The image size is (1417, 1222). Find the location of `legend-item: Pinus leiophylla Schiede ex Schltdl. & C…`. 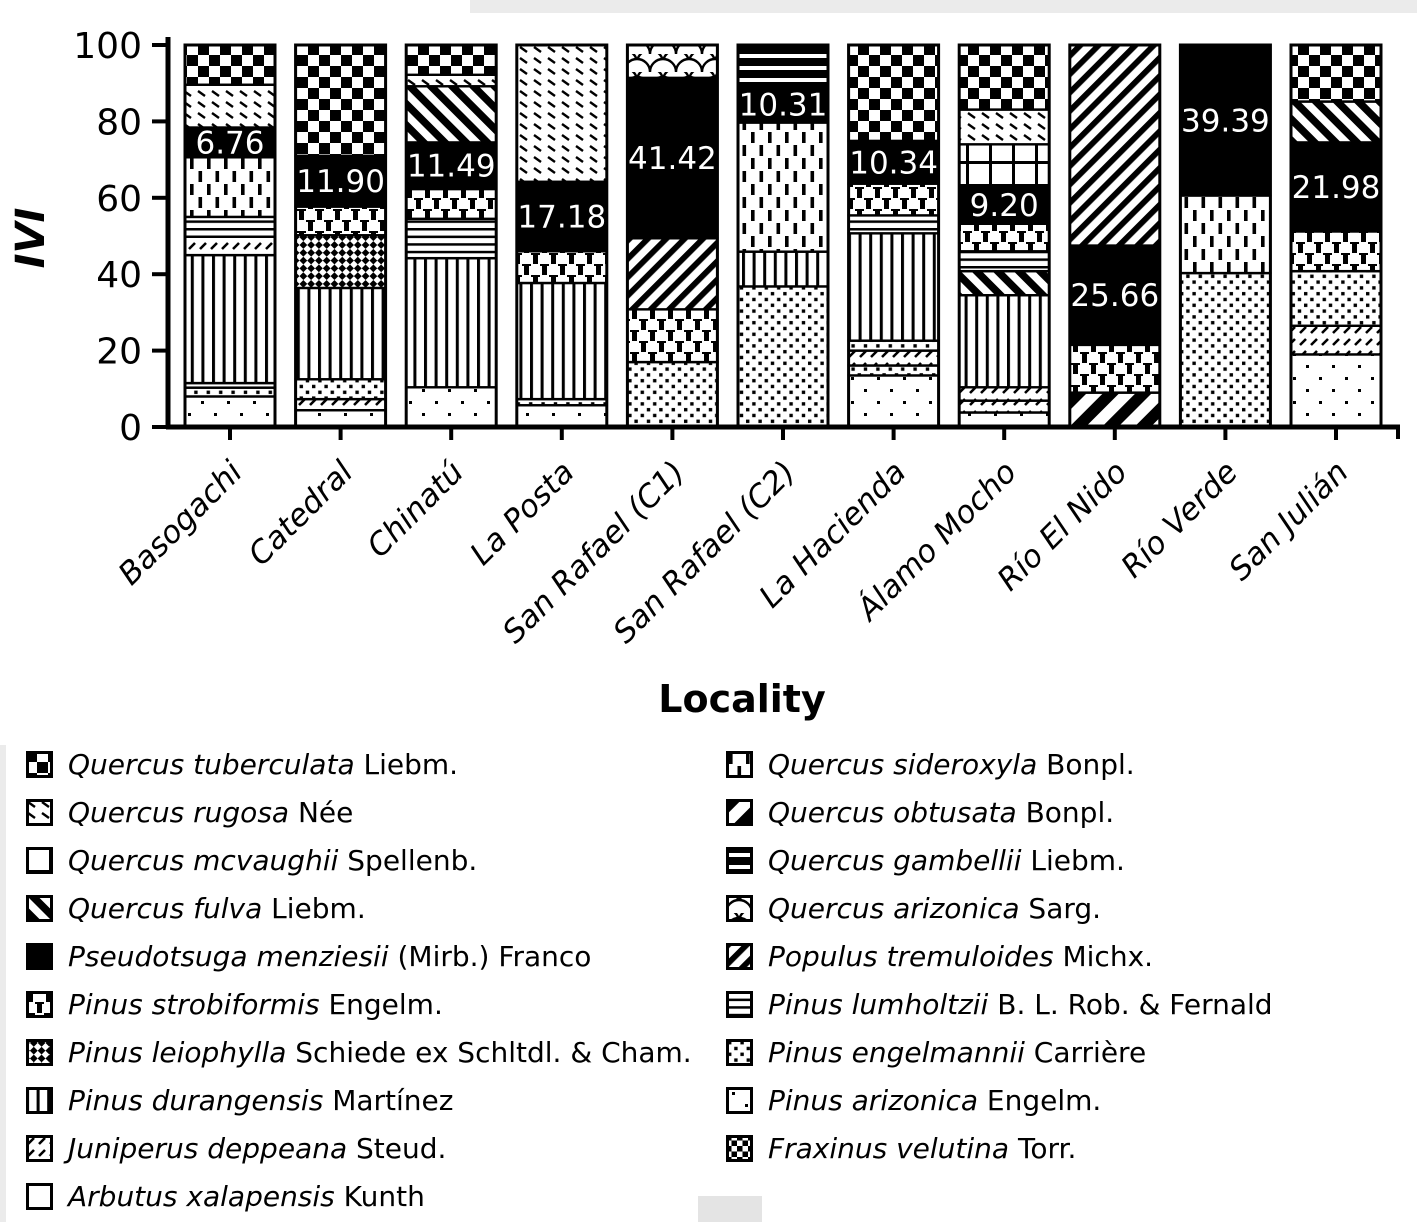

legend-item: Pinus leiophylla Schiede ex Schltdl. & C… is located at coordinates (359, 1052).